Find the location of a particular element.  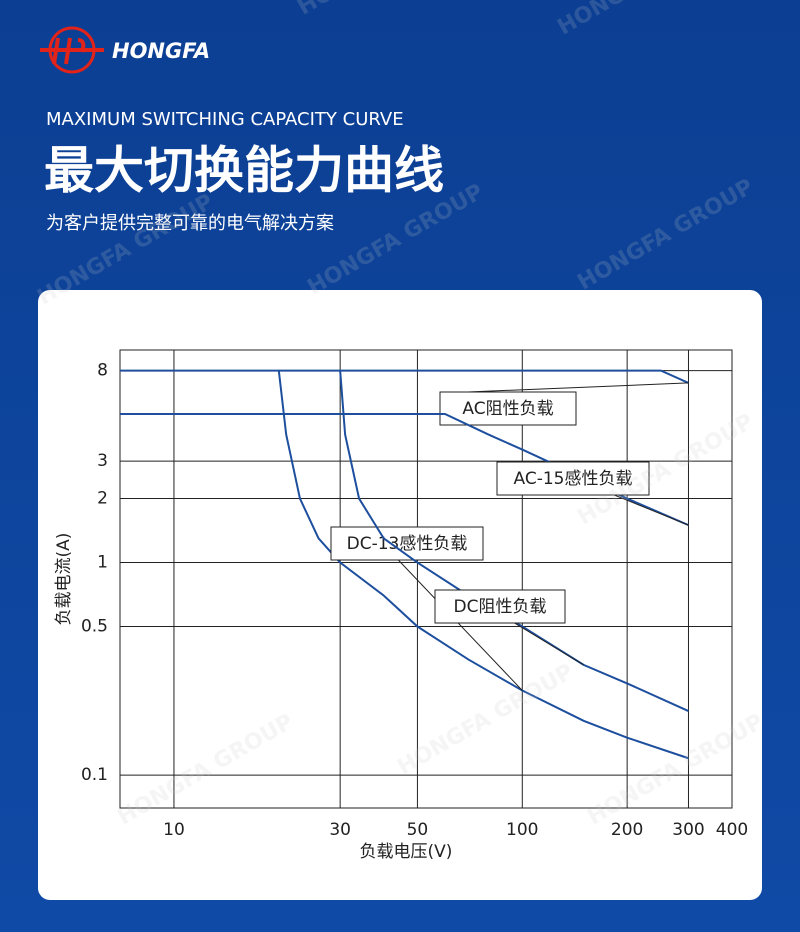

y-tick-label: 0.1 is located at coordinates (94, 775).